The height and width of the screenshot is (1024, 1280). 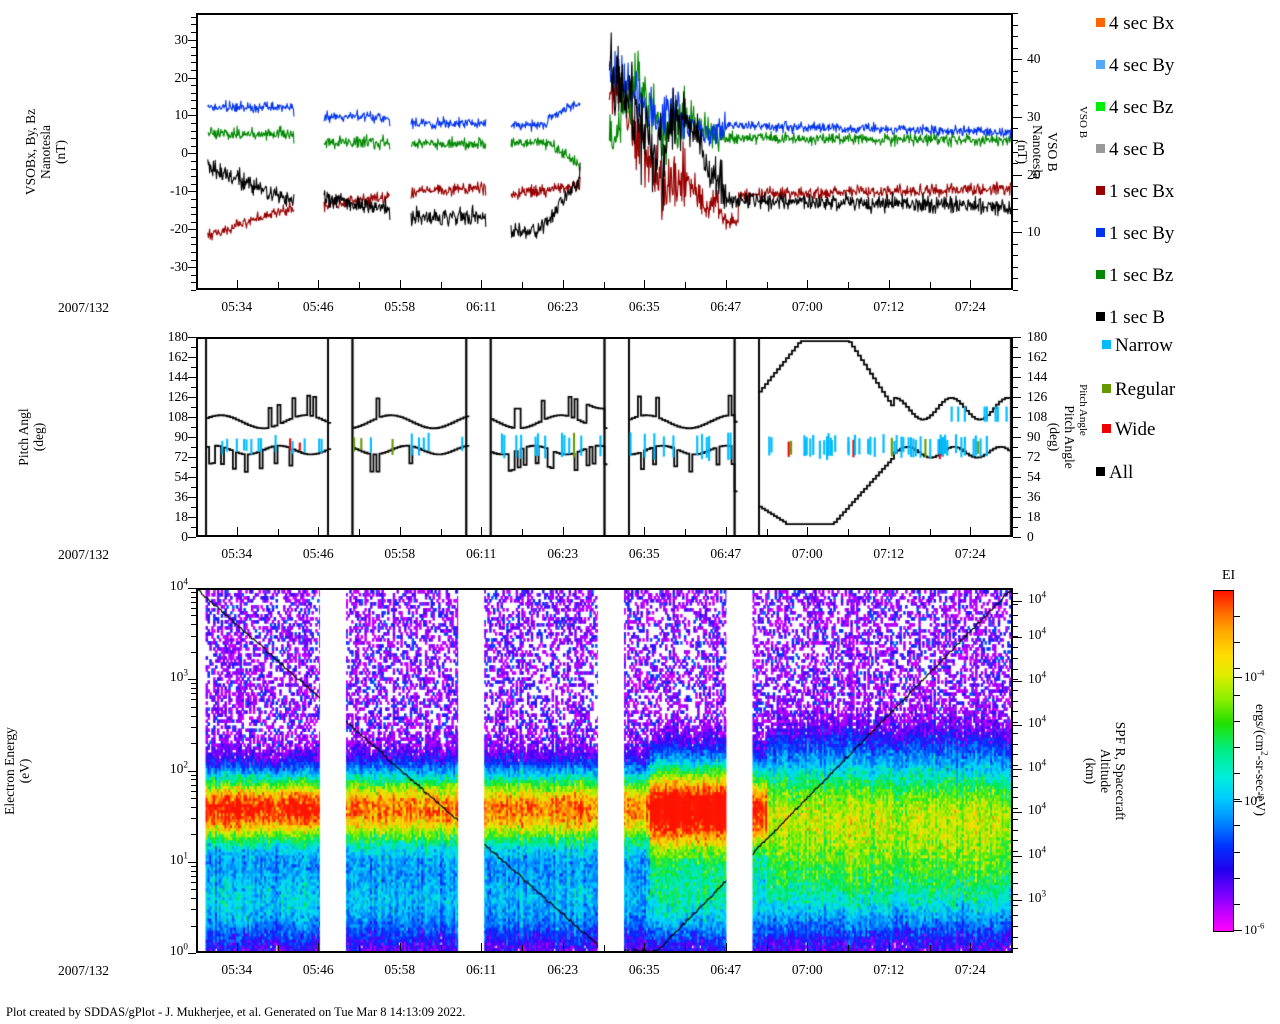 What do you see at coordinates (1135, 191) in the screenshot?
I see `legend-item: 1 sec Bx` at bounding box center [1135, 191].